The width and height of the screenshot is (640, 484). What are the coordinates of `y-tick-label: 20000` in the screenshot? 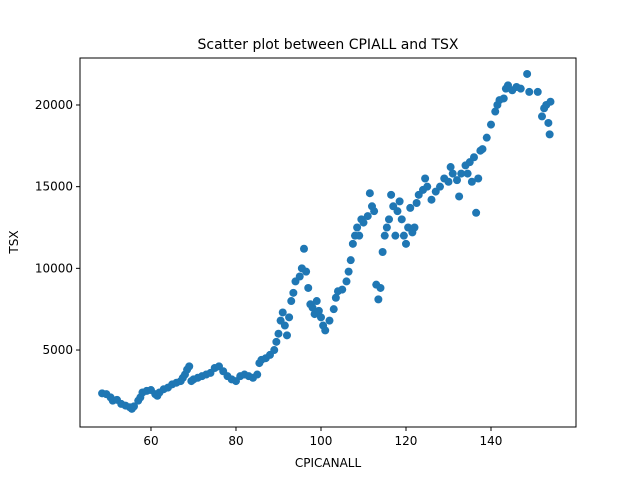 It's located at (54, 105).